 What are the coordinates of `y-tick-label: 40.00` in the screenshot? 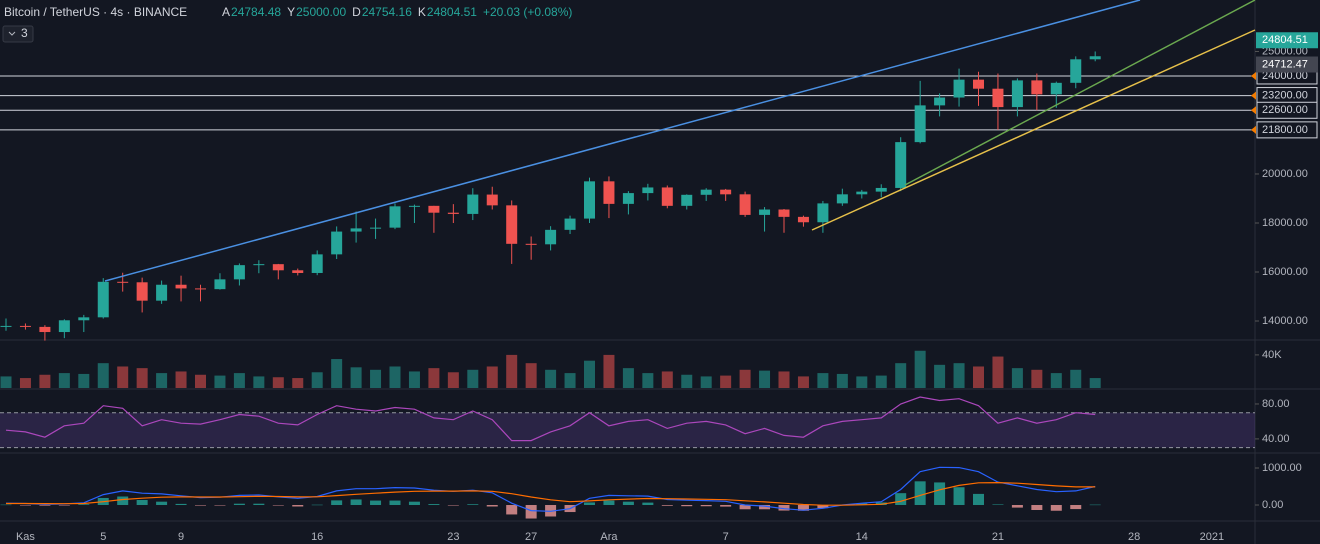 It's located at (1276, 439).